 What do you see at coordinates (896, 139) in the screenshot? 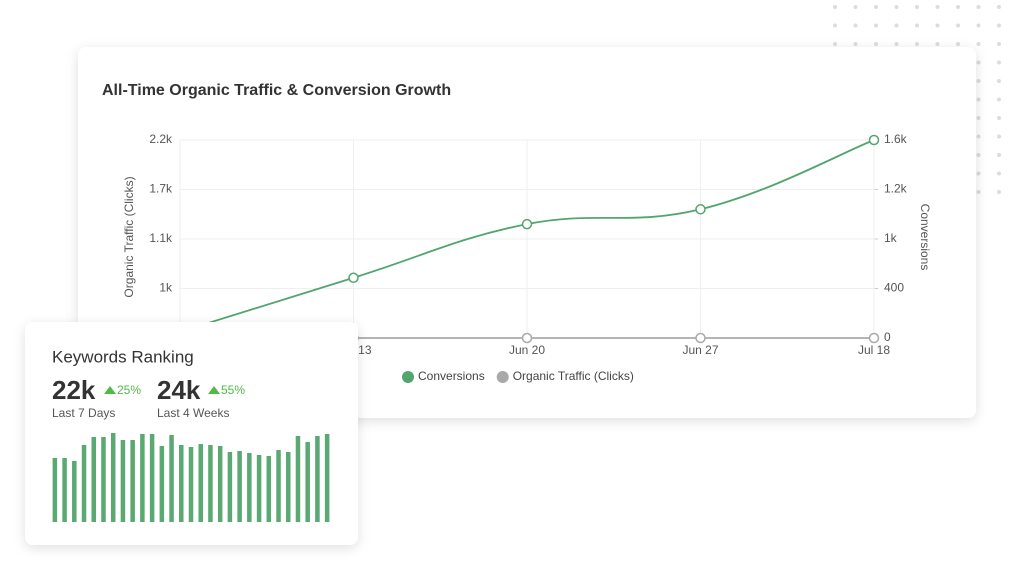
I see `y2-tick-label: 1.6k` at bounding box center [896, 139].